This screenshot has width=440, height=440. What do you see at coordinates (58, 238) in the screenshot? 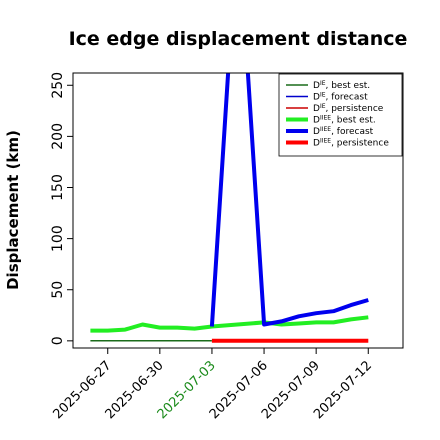
I see `y-tick-label: 100` at bounding box center [58, 238].